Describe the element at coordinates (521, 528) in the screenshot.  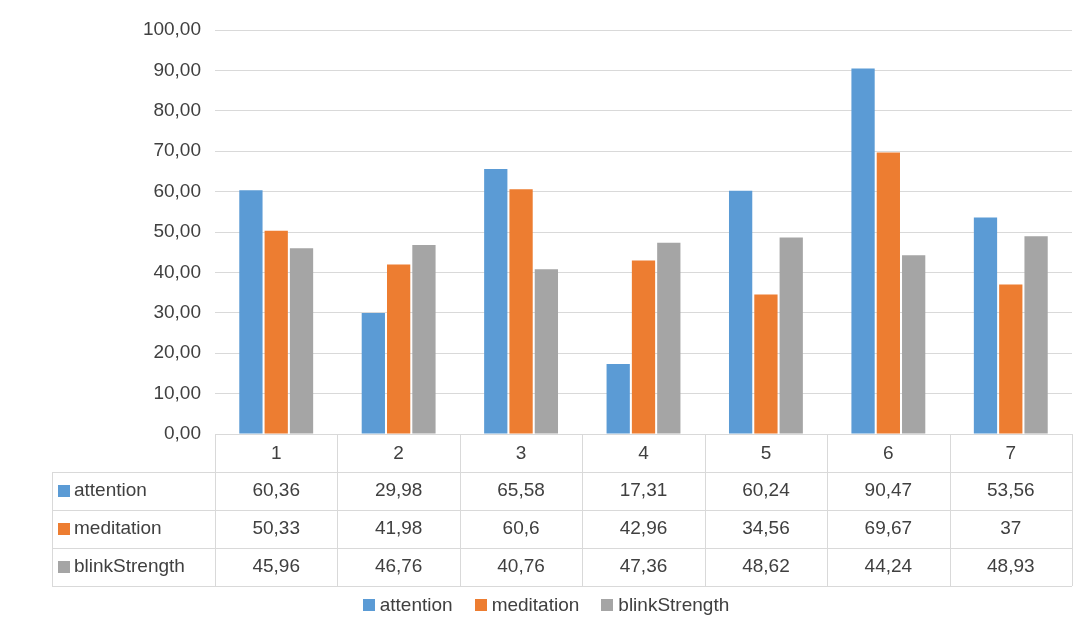
I see `data-label: 60,6` at that location.